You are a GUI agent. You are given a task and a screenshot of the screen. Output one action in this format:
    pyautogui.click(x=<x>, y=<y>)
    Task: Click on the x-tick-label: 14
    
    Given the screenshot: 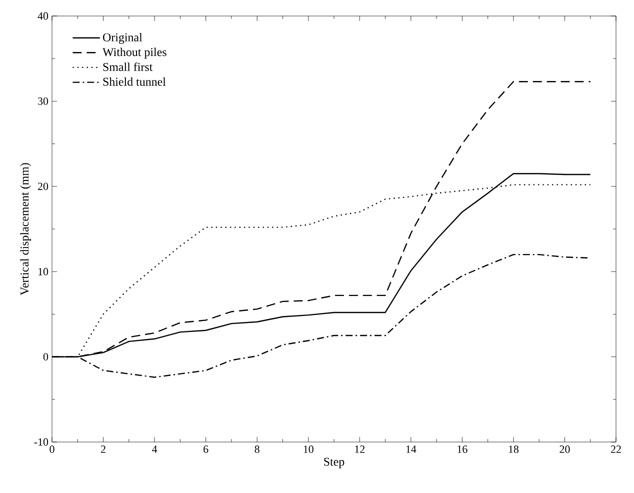 What is the action you would take?
    pyautogui.click(x=411, y=449)
    